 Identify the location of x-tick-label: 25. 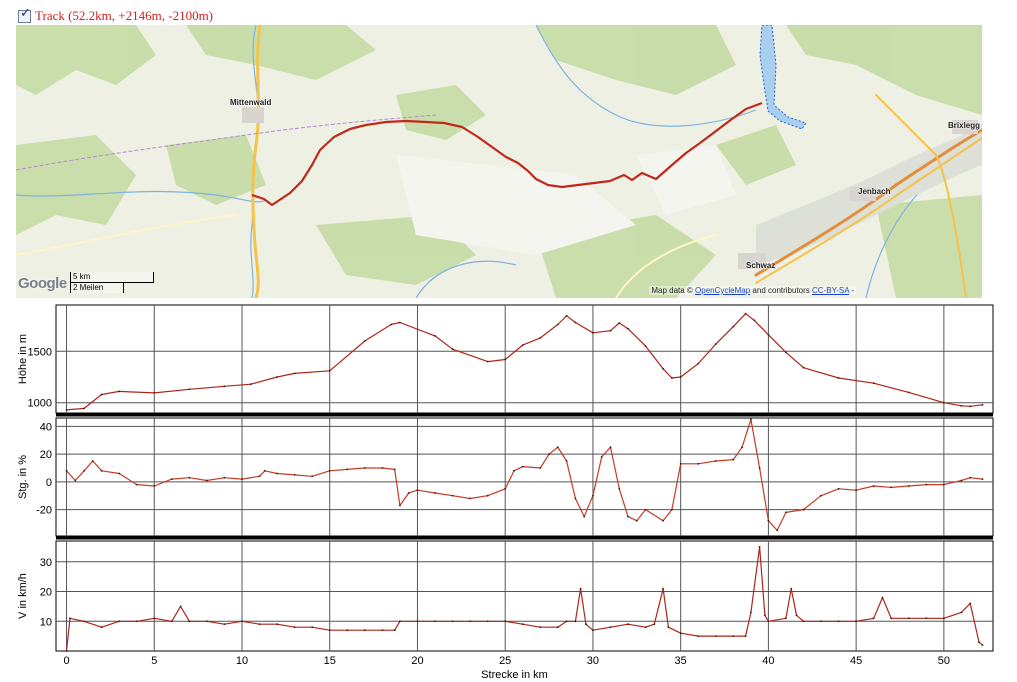
(505, 661).